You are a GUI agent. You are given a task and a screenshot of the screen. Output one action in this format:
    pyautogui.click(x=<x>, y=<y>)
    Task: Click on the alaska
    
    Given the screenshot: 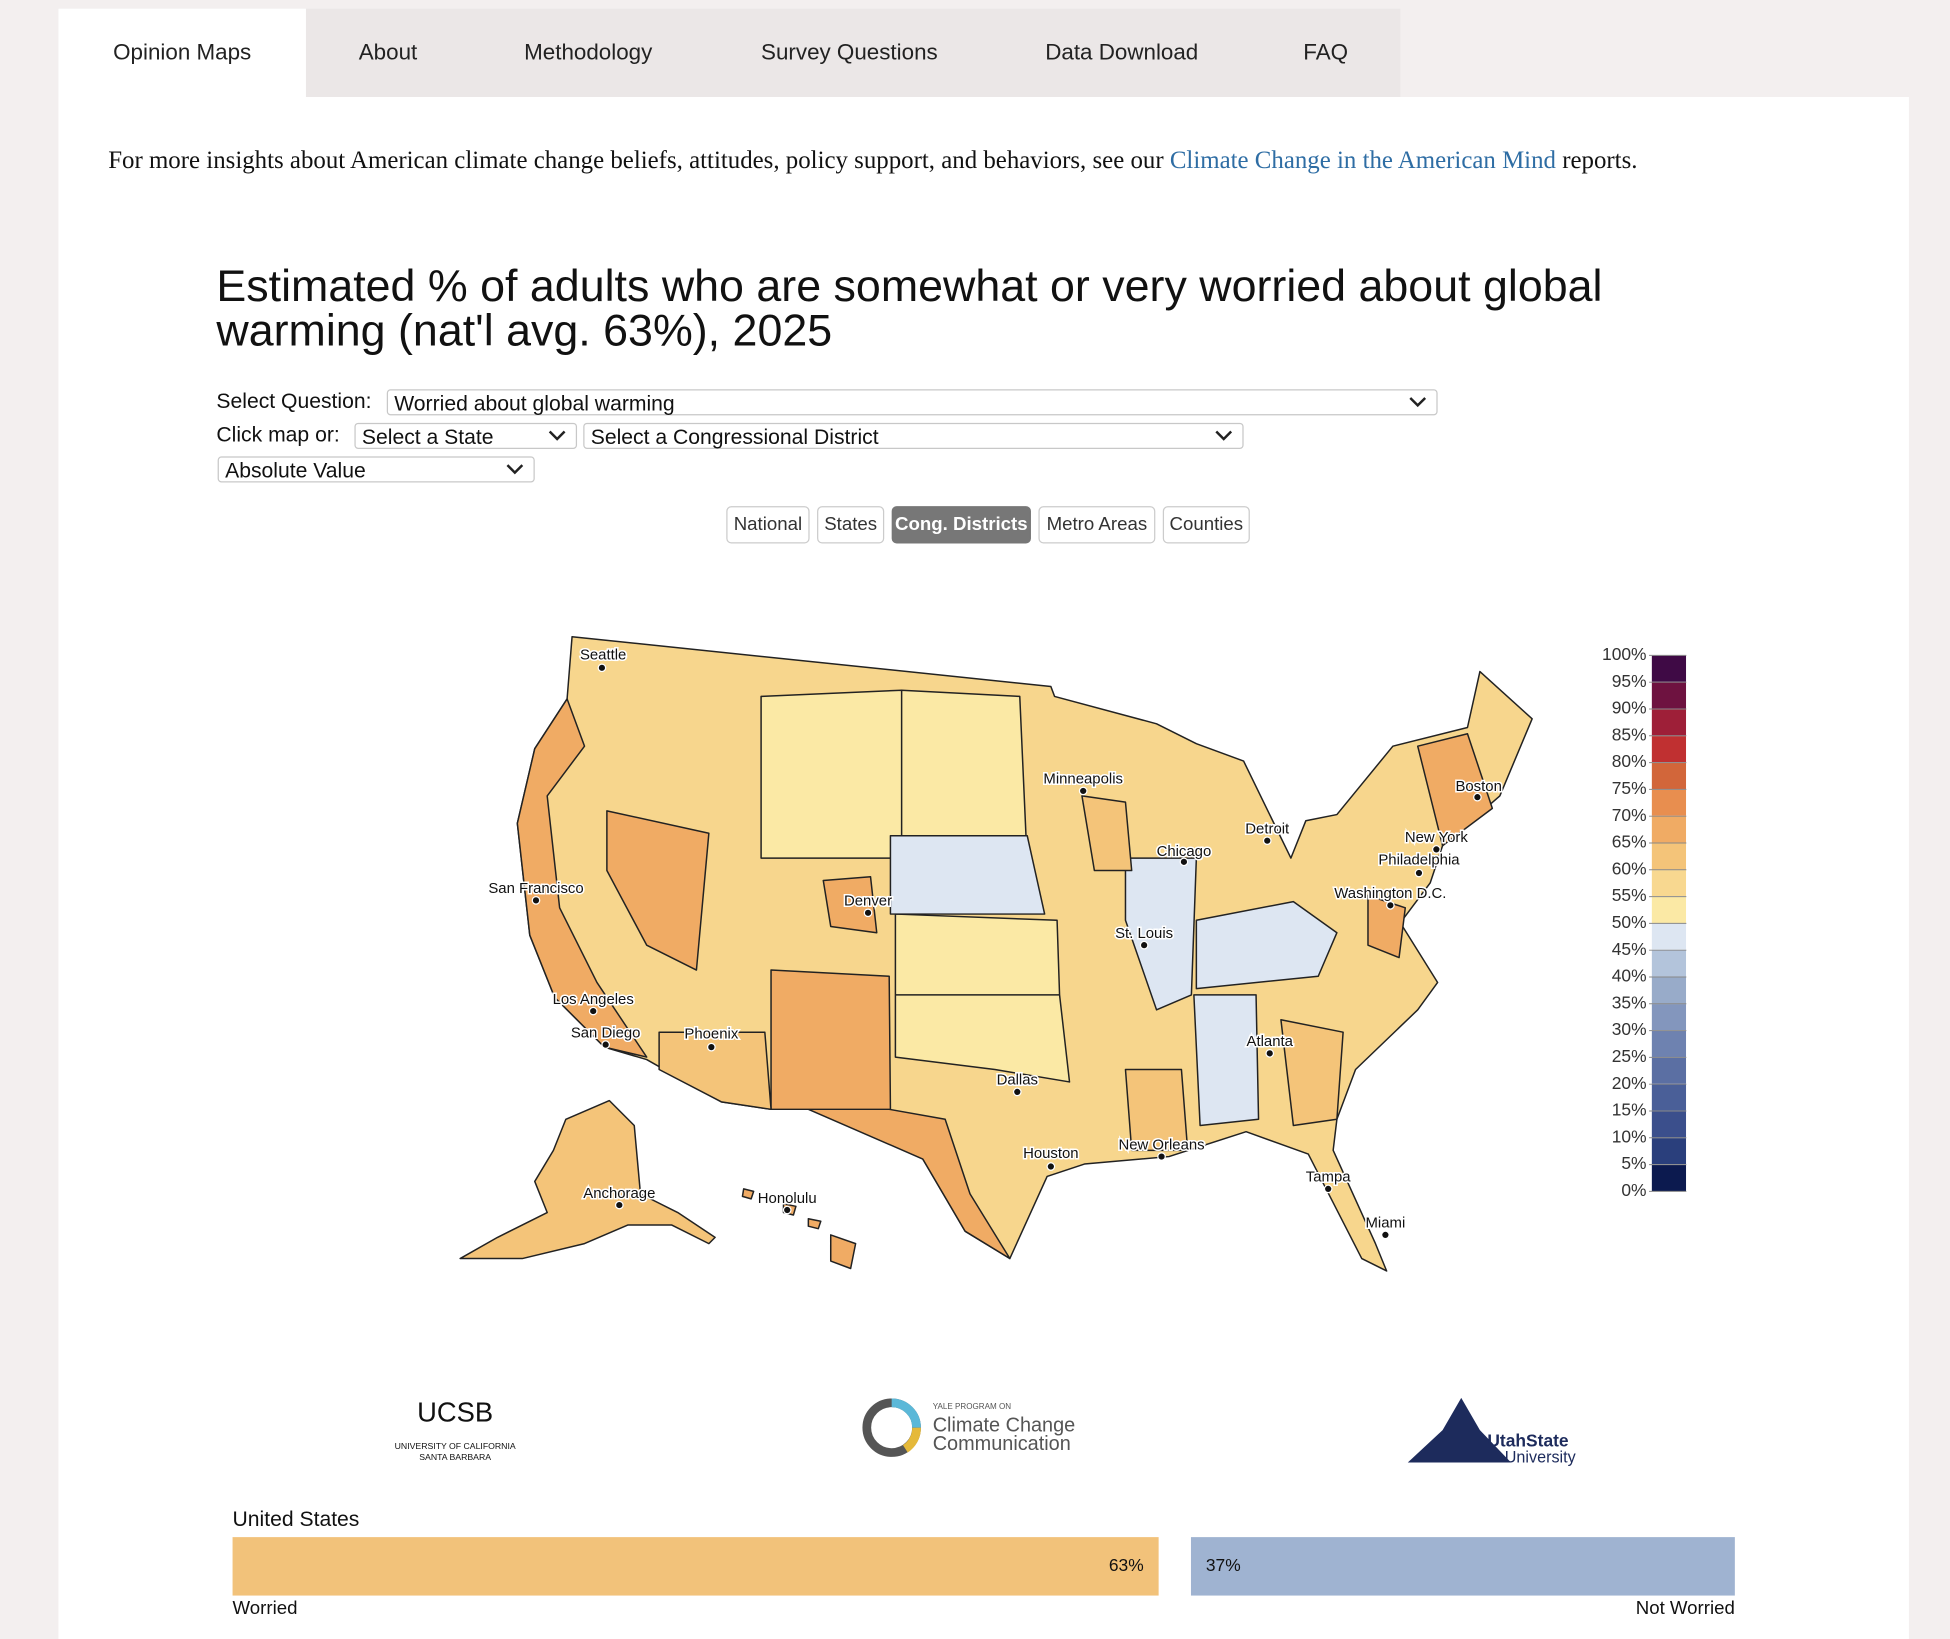 What is the action you would take?
    pyautogui.click(x=587, y=1179)
    